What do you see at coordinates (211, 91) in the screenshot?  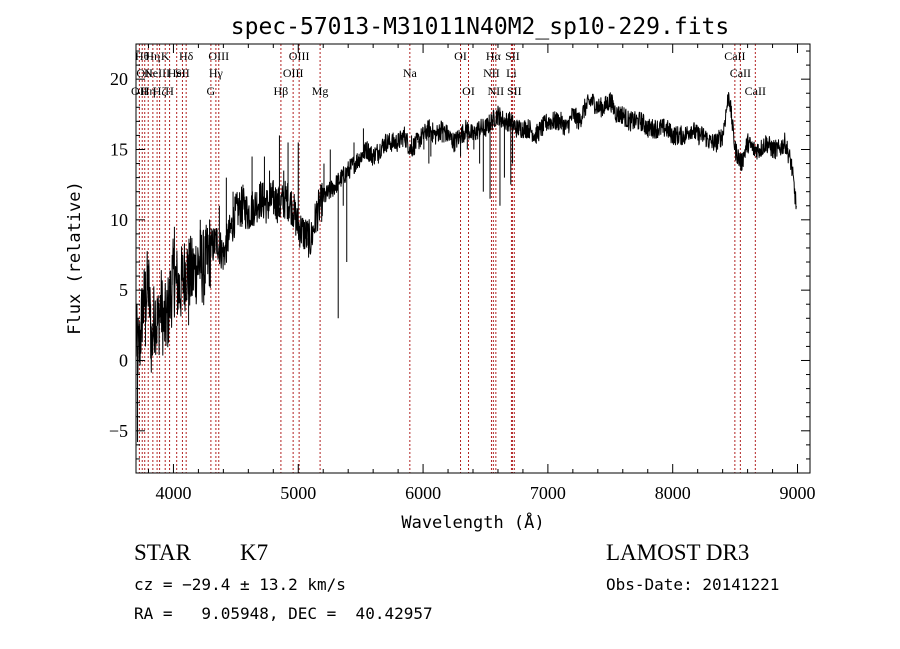 I see `line-marker-label: G` at bounding box center [211, 91].